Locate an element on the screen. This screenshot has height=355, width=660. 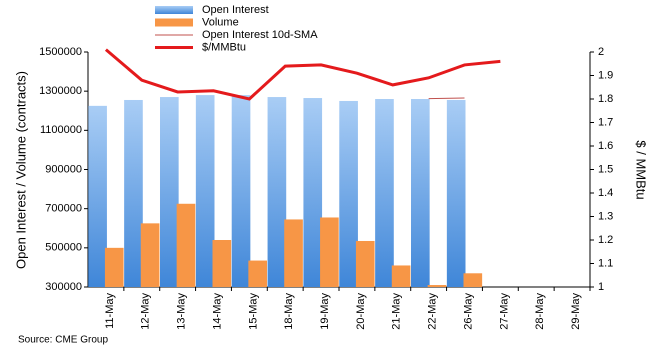
y-tick-label: 500000 is located at coordinates (63, 248).